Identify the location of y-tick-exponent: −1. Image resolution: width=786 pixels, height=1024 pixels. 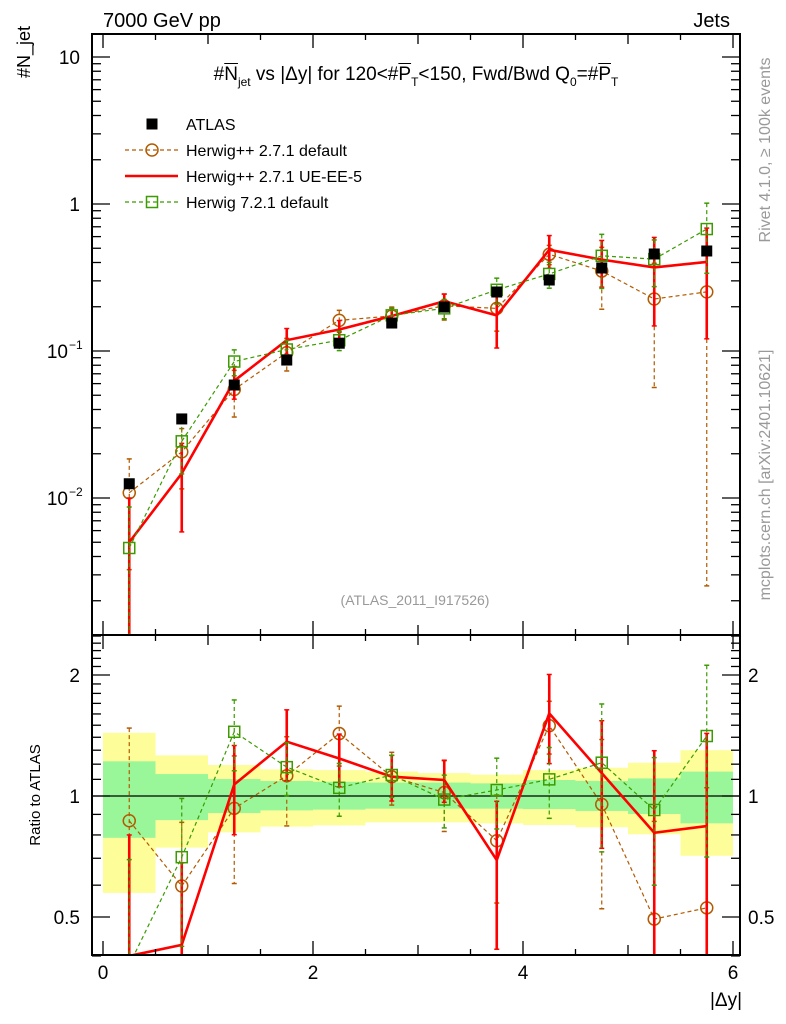
(76, 345).